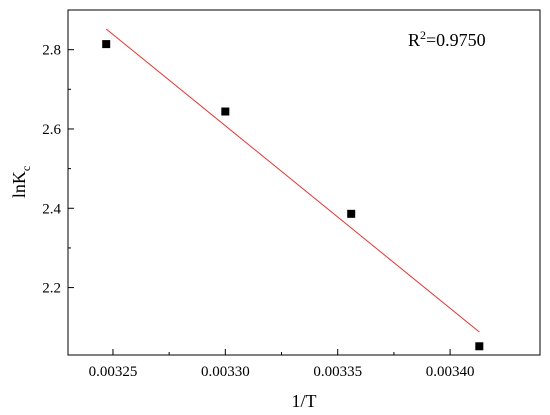  I want to click on x-tick-label: 0.00330, so click(225, 372).